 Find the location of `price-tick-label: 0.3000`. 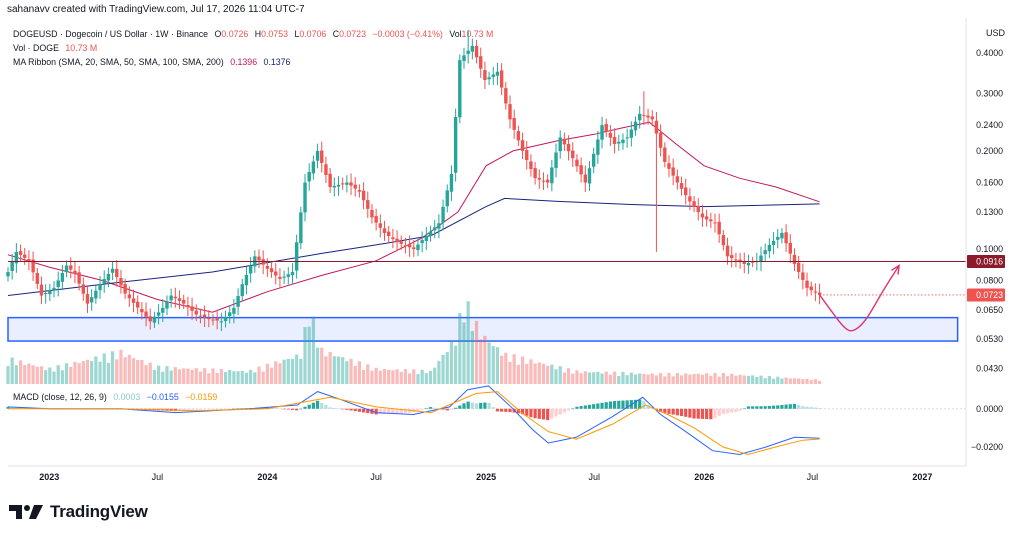

price-tick-label: 0.3000 is located at coordinates (989, 94).